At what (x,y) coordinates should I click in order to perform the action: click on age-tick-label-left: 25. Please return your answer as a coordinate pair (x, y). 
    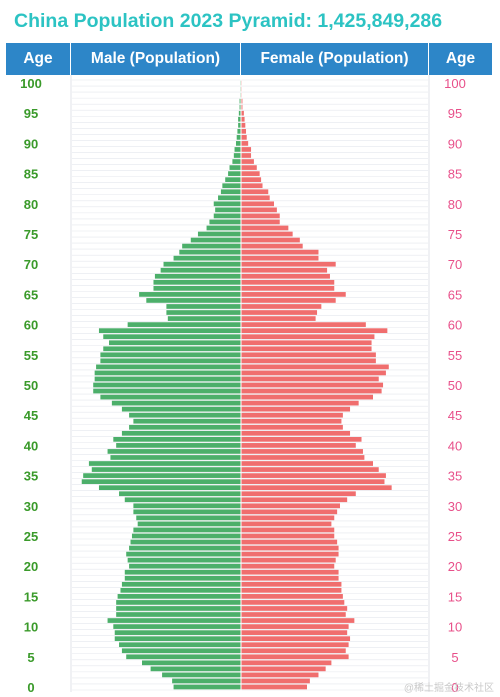
    Looking at the image, I should click on (31, 536).